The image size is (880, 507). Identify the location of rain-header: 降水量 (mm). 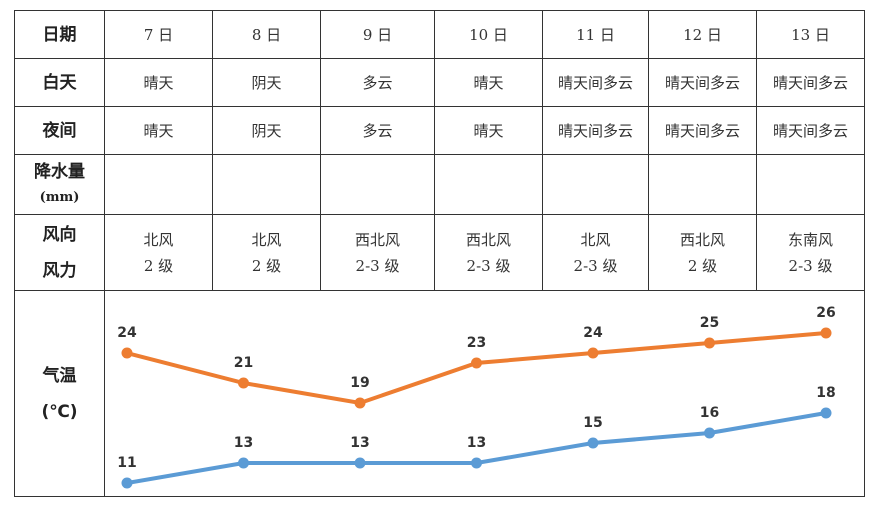
(59, 184).